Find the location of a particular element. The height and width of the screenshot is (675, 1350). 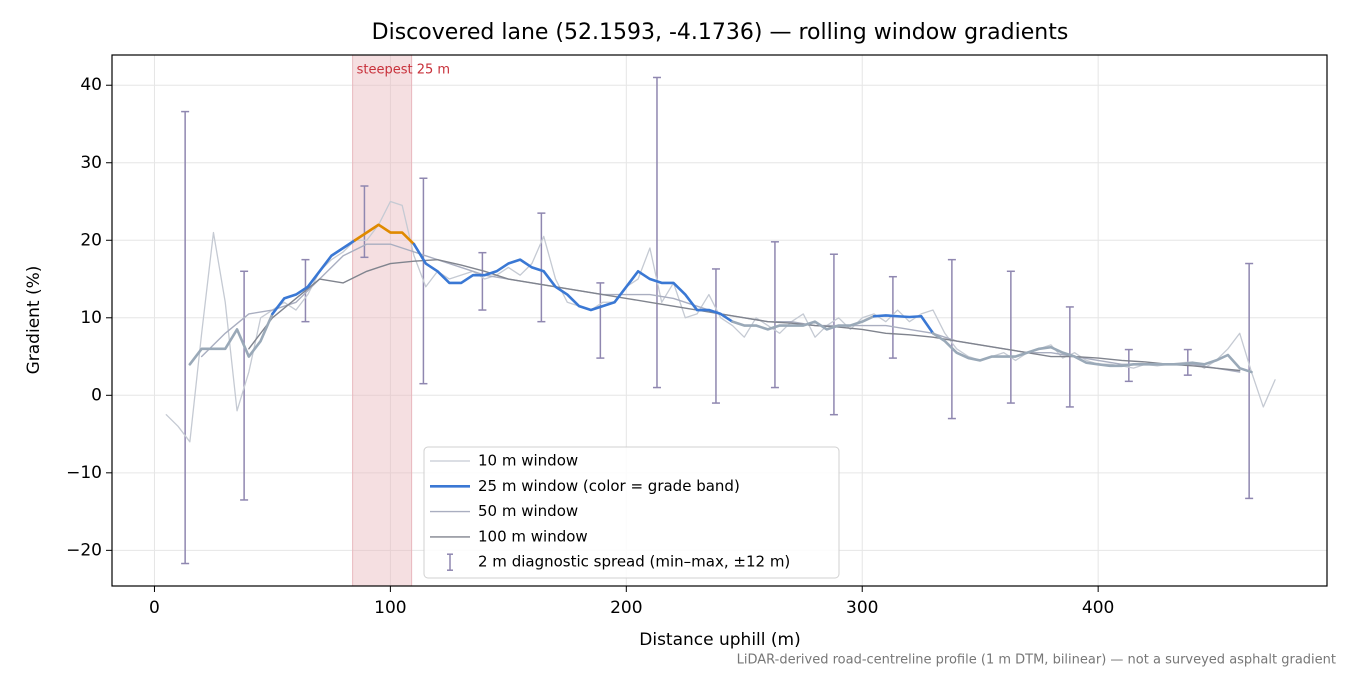

y-tick-label: −20 is located at coordinates (84, 550).